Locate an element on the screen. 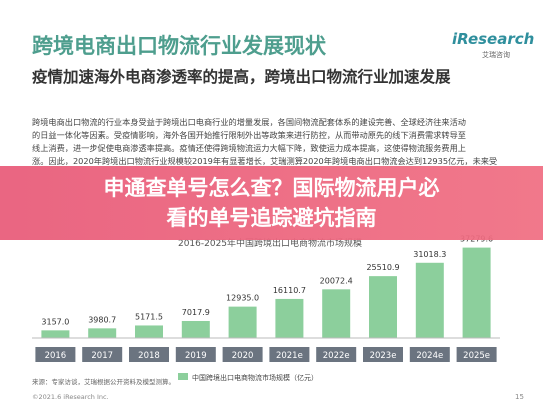  x-tick-label: 2017 is located at coordinates (102, 356).